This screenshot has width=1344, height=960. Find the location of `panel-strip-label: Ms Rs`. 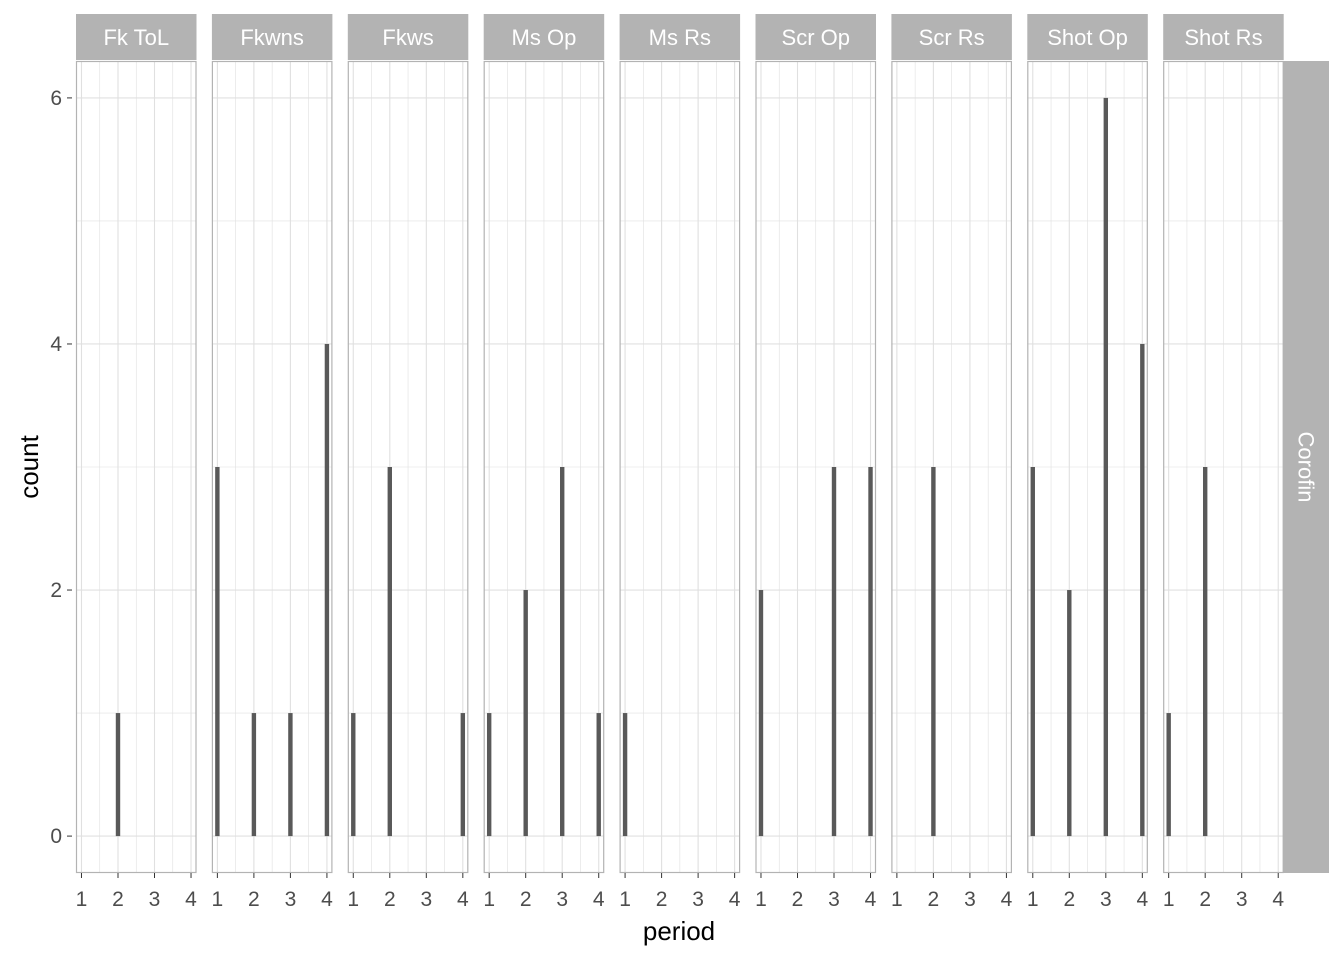

panel-strip-label: Ms Rs is located at coordinates (680, 37).